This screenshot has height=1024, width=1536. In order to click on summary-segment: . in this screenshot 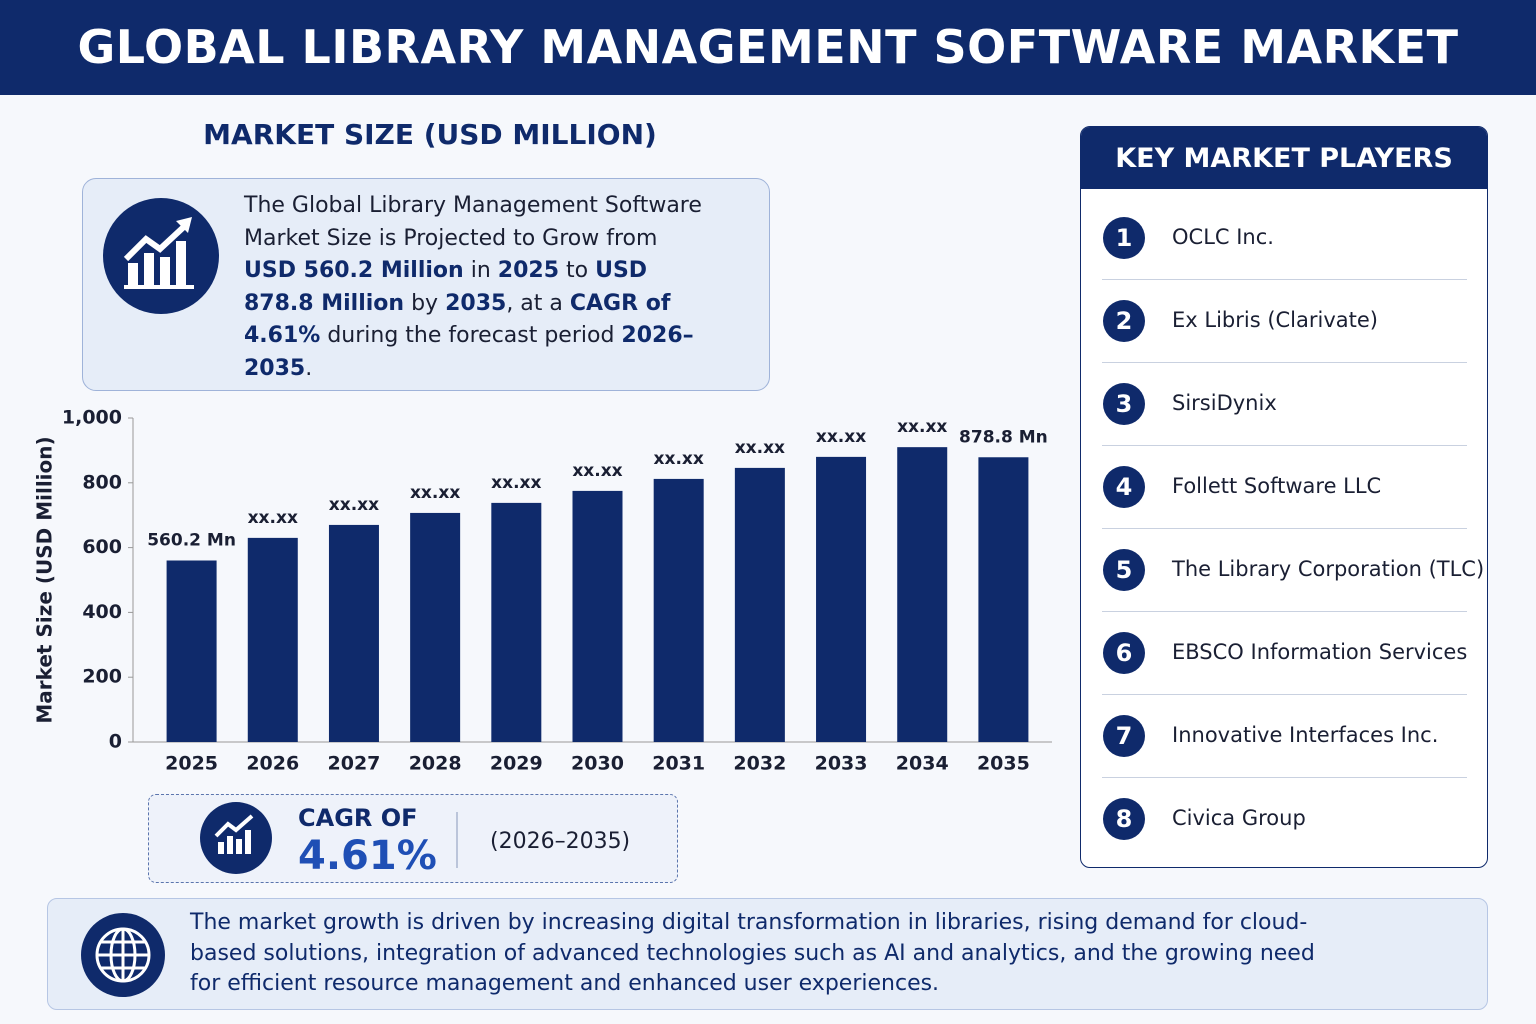, I will do `click(309, 368)`.